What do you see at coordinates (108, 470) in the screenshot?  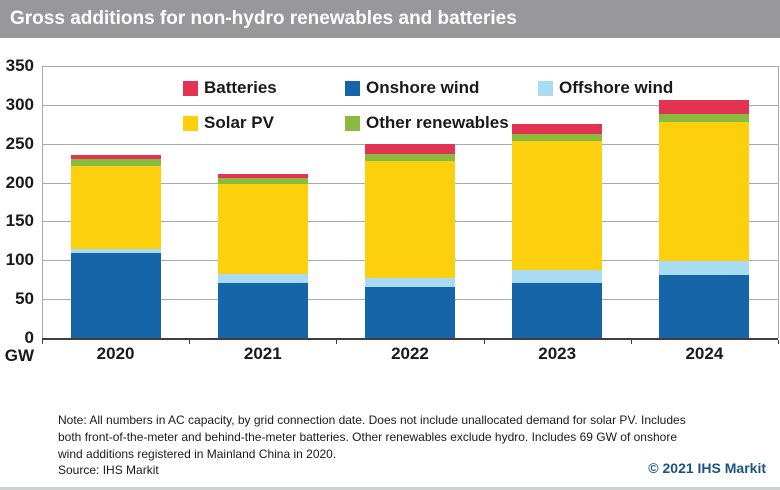 I see `source-label: Source: IHS Markit` at bounding box center [108, 470].